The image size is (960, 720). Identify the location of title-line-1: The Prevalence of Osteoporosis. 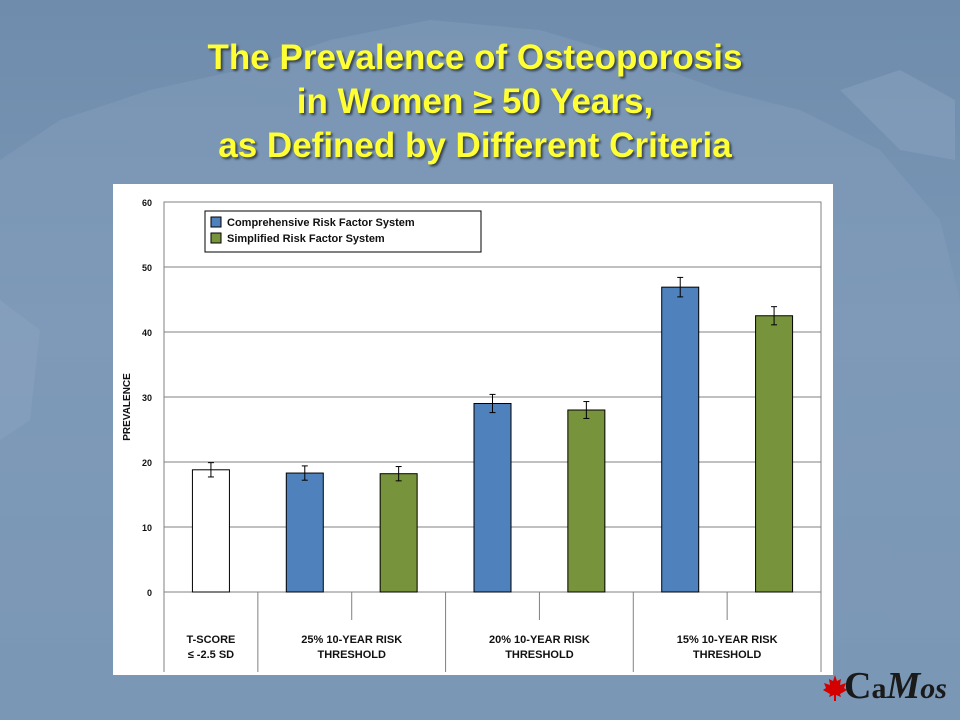
(475, 57).